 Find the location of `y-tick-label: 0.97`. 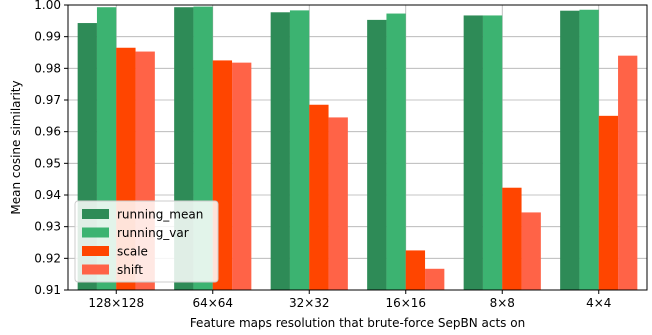

y-tick-label: 0.97 is located at coordinates (47, 100).